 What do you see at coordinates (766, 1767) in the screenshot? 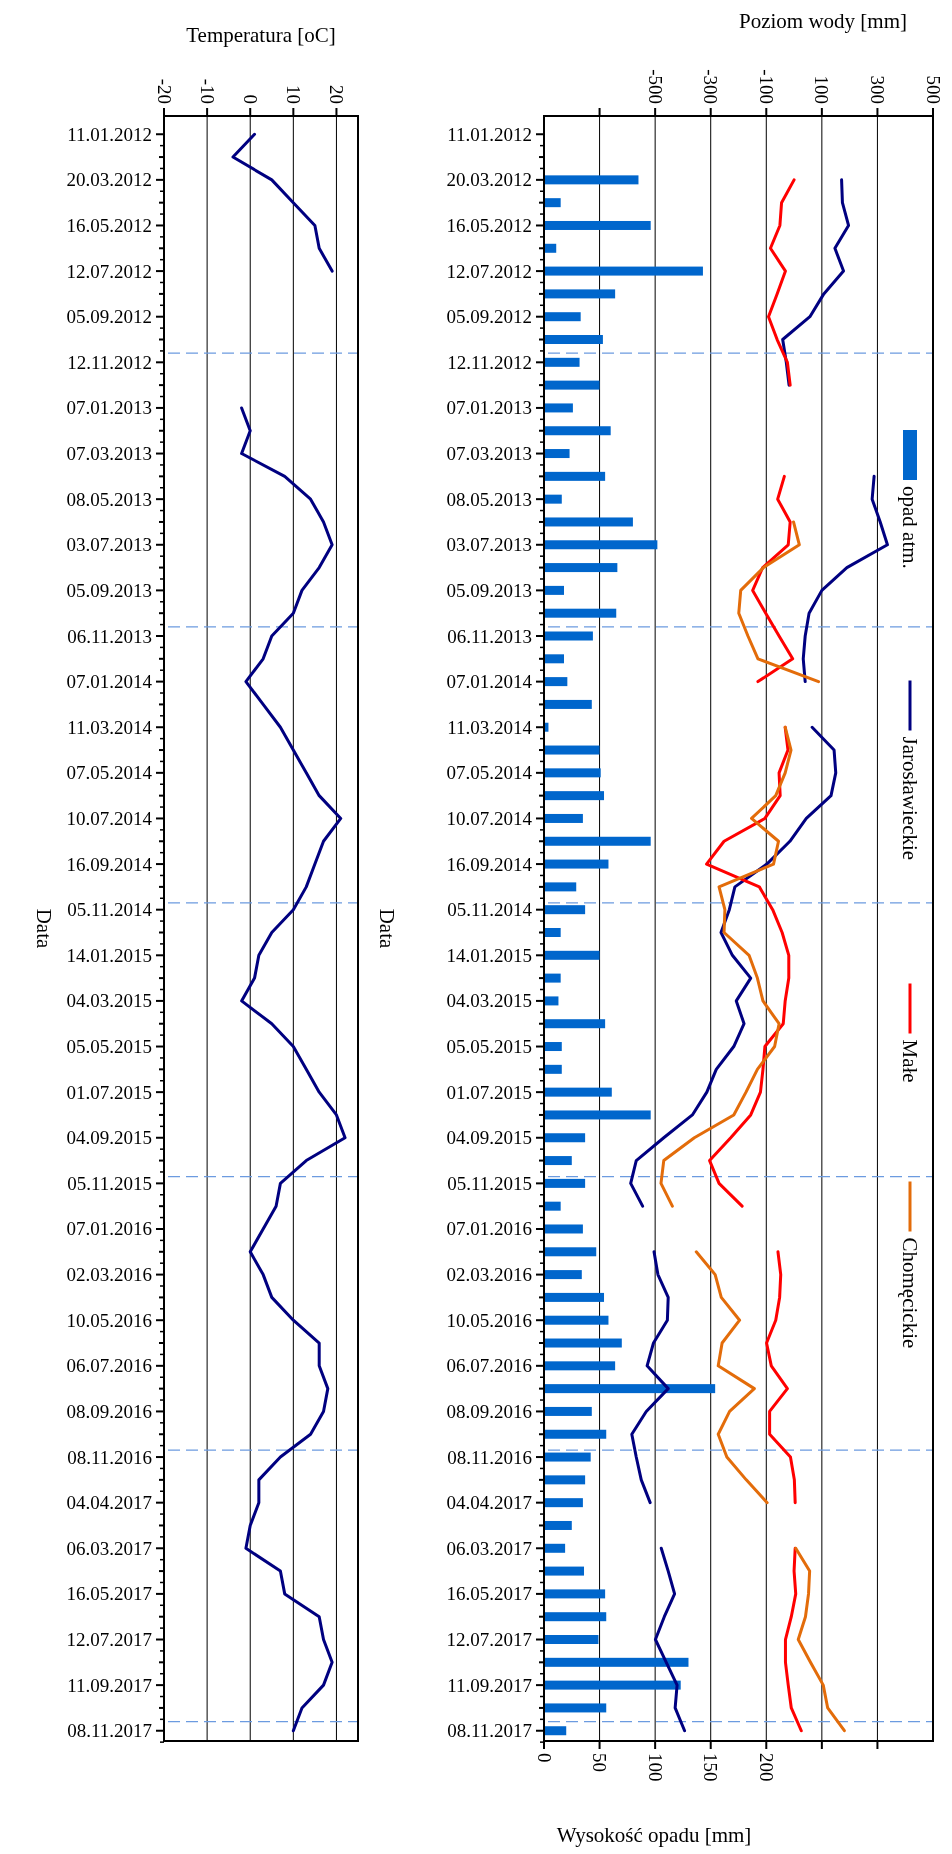
I see `x-tick-label: 200` at bounding box center [766, 1767].